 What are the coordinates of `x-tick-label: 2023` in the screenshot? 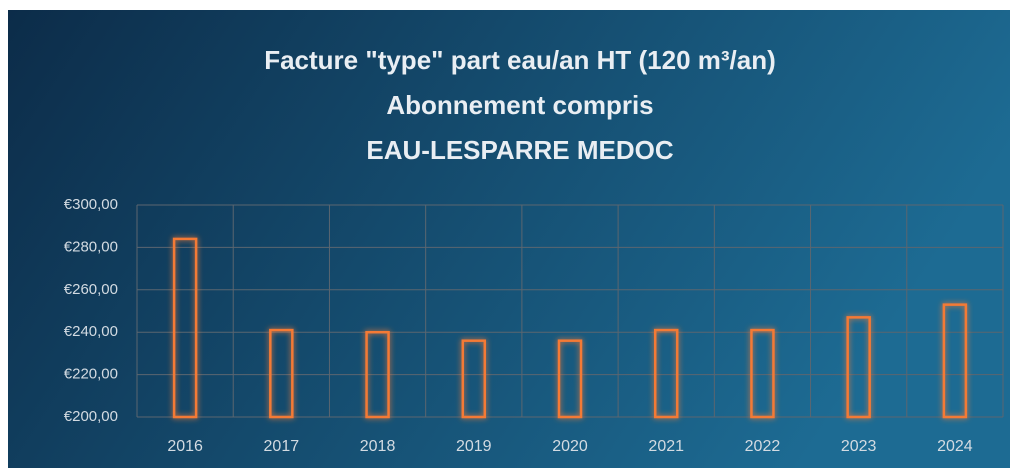 It's located at (859, 446).